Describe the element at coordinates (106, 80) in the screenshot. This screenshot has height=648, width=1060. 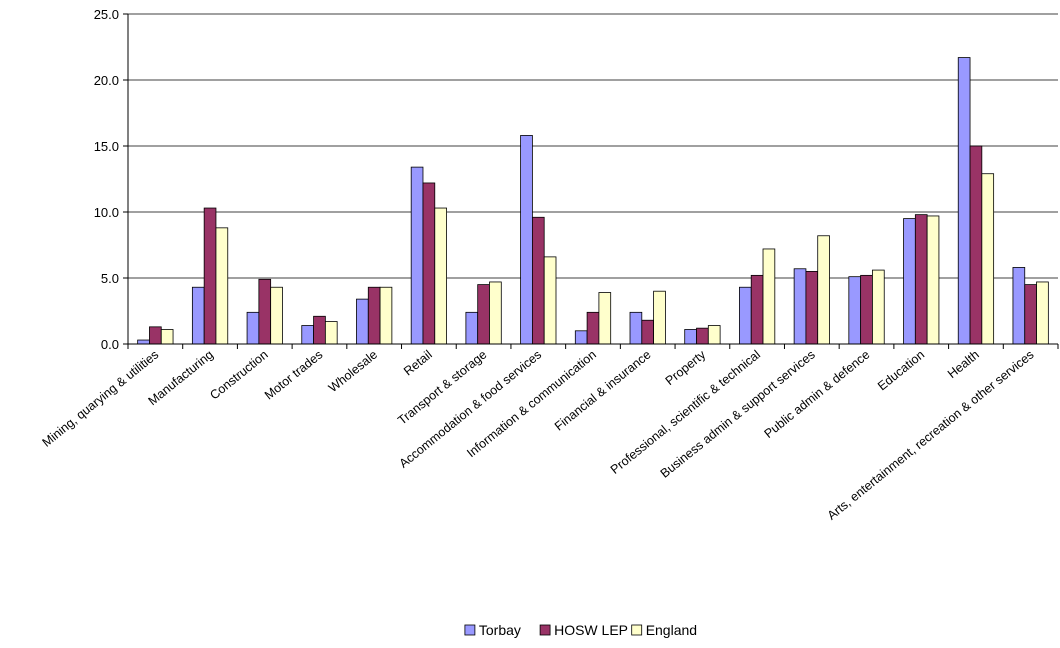
I see `y-tick-label: 20.0` at that location.